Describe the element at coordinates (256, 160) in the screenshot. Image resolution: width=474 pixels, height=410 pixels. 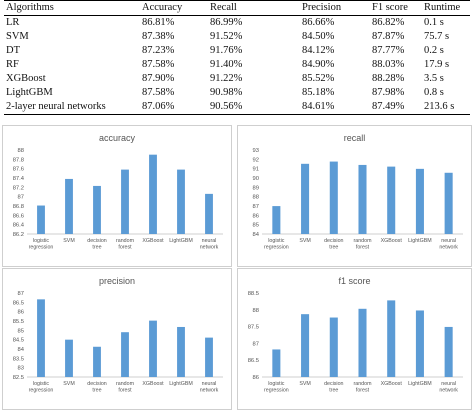
I see `y-tick-label: 92` at that location.